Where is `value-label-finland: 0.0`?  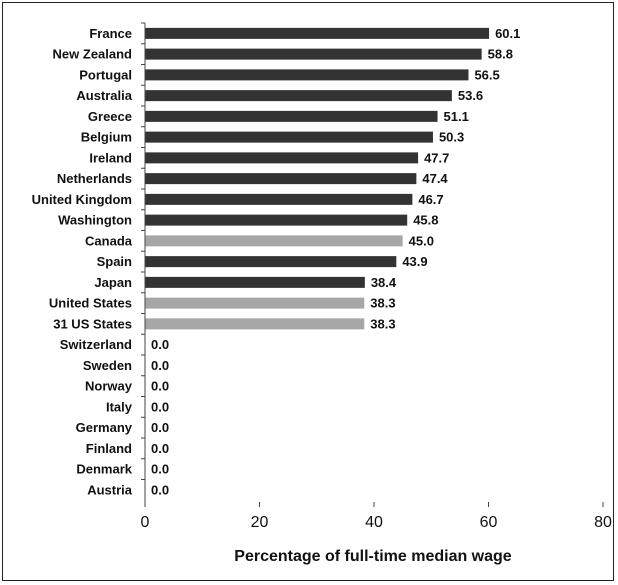
value-label-finland: 0.0 is located at coordinates (160, 448).